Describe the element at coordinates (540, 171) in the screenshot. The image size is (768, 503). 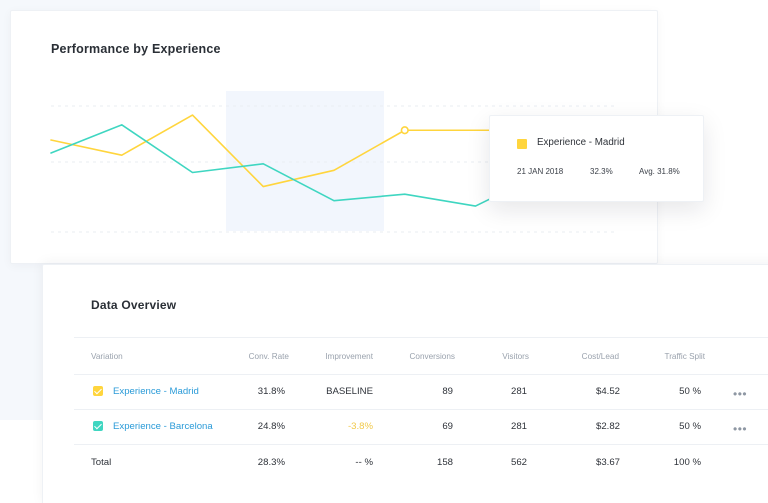
I see `tooltip-date: 21 JAN 2018` at that location.